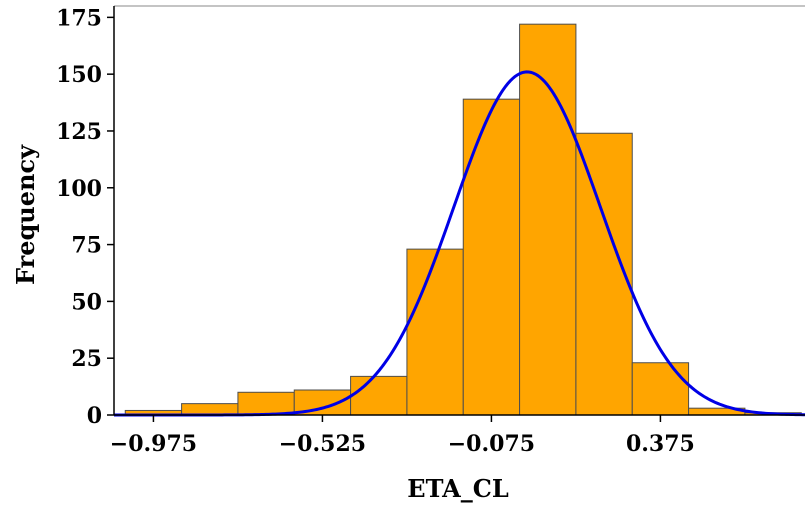 Image resolution: width=807 pixels, height=505 pixels. What do you see at coordinates (86, 359) in the screenshot?
I see `y-tick-label: 25` at bounding box center [86, 359].